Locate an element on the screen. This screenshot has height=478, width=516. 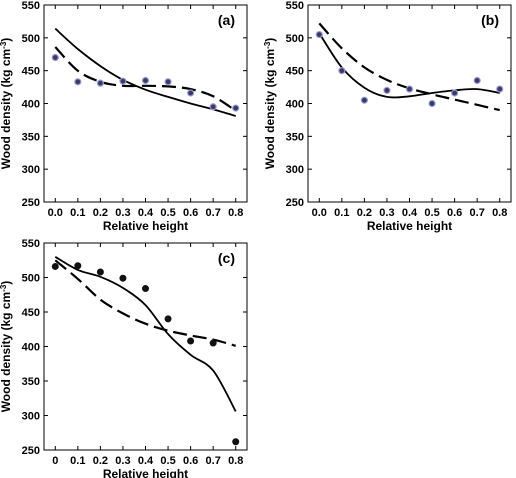
panel-c-x-tick-label: 0.1 is located at coordinates (77, 461).